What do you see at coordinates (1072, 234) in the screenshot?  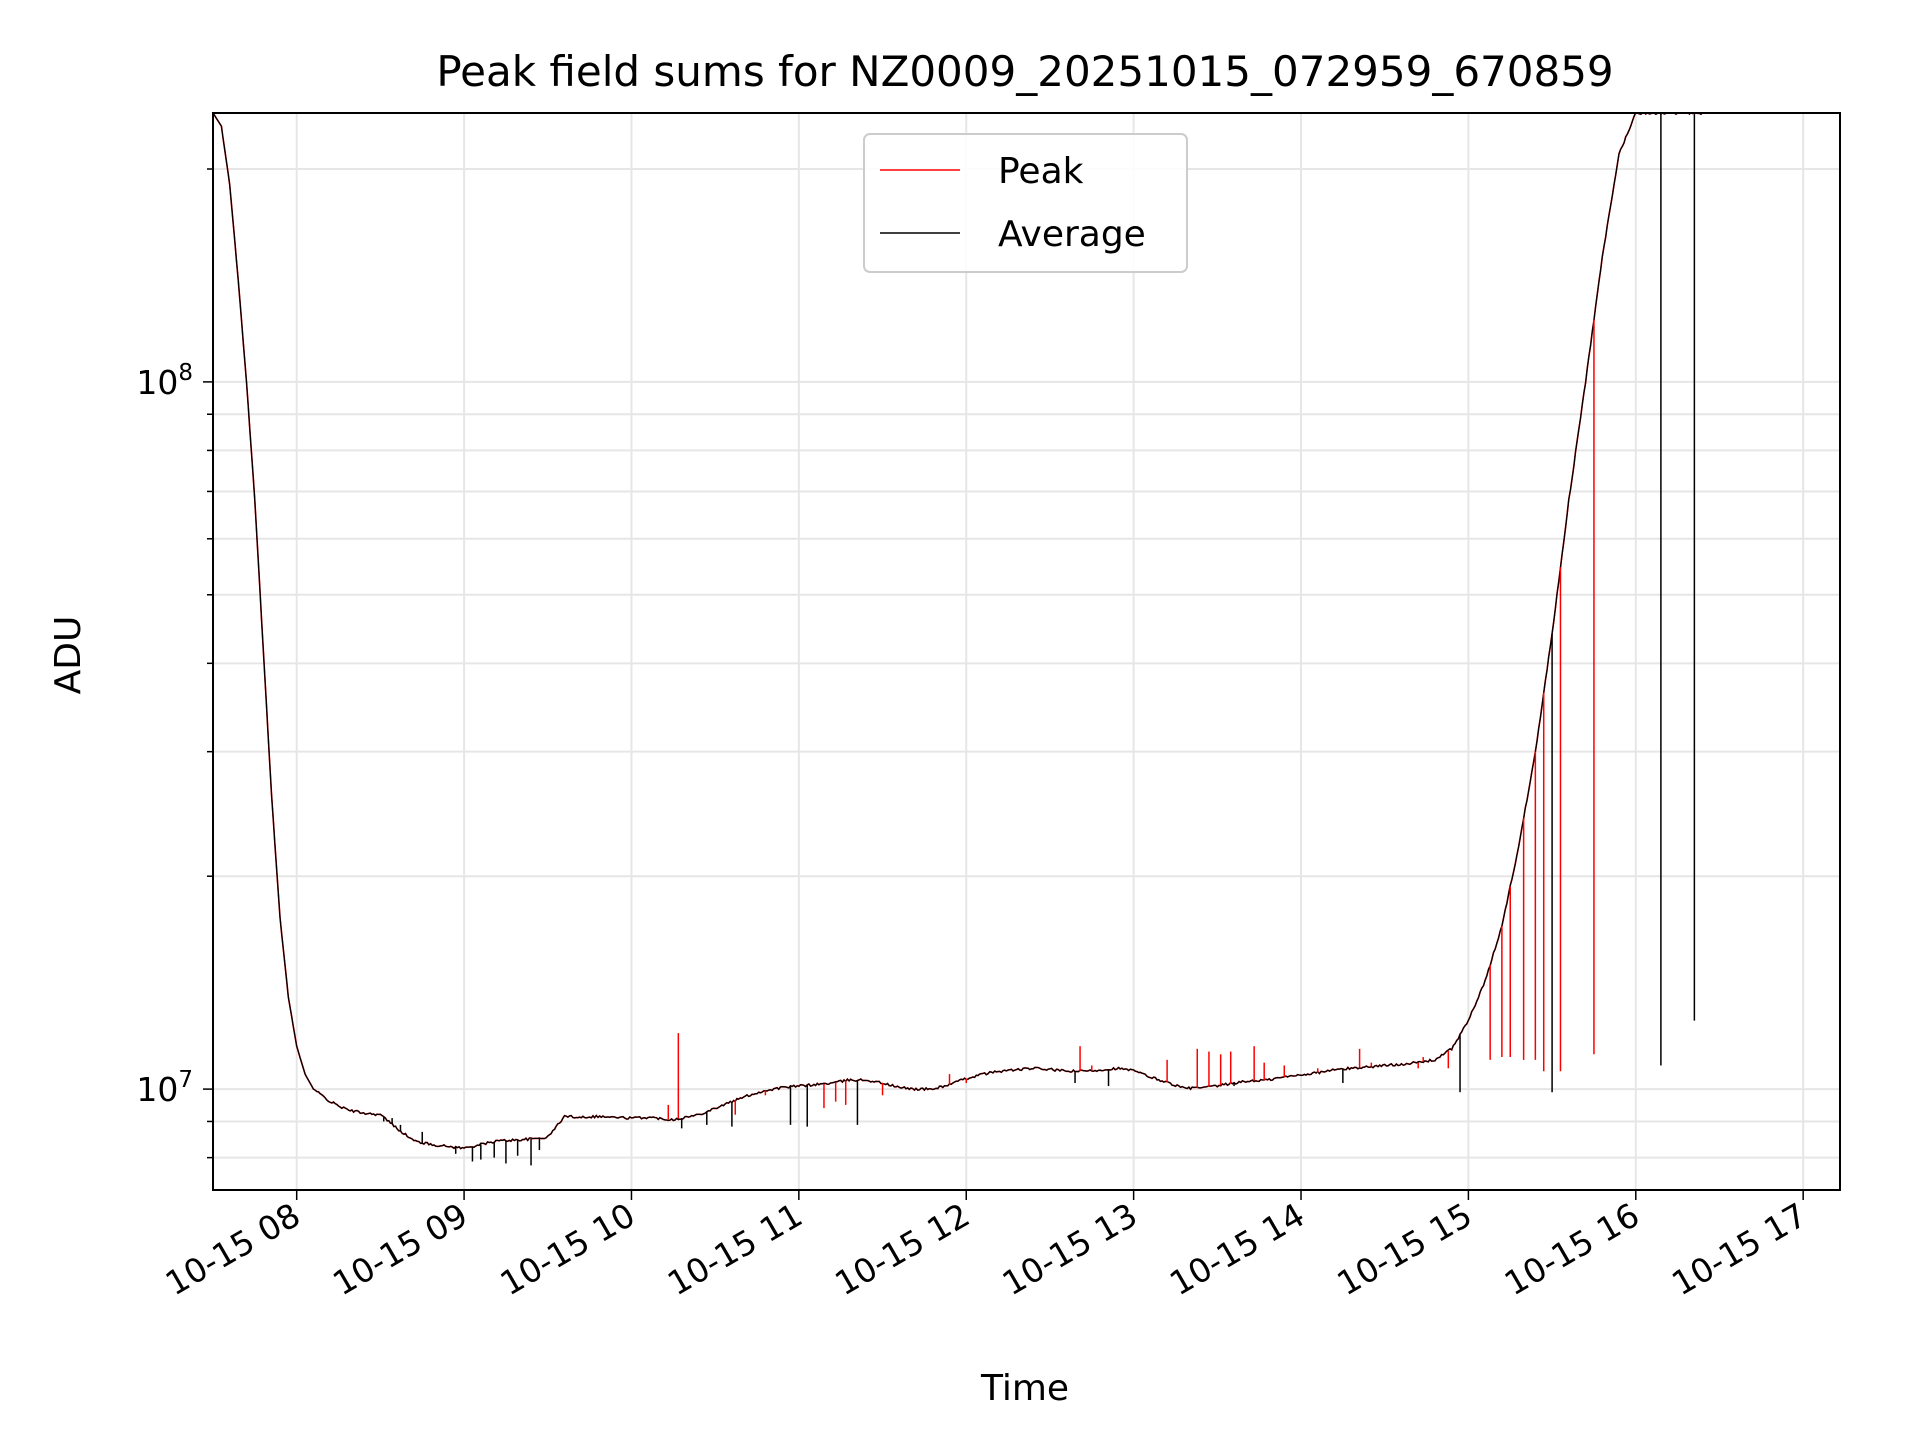 I see `legend-average-label: Average` at bounding box center [1072, 234].